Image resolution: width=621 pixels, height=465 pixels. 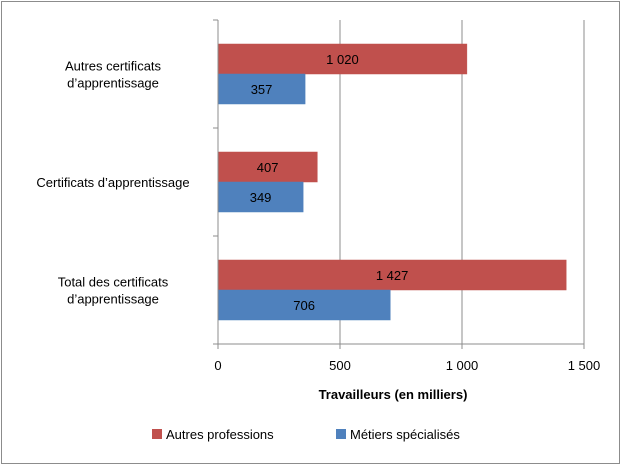 What do you see at coordinates (462, 365) in the screenshot?
I see `x-tick-label: 1 000` at bounding box center [462, 365].